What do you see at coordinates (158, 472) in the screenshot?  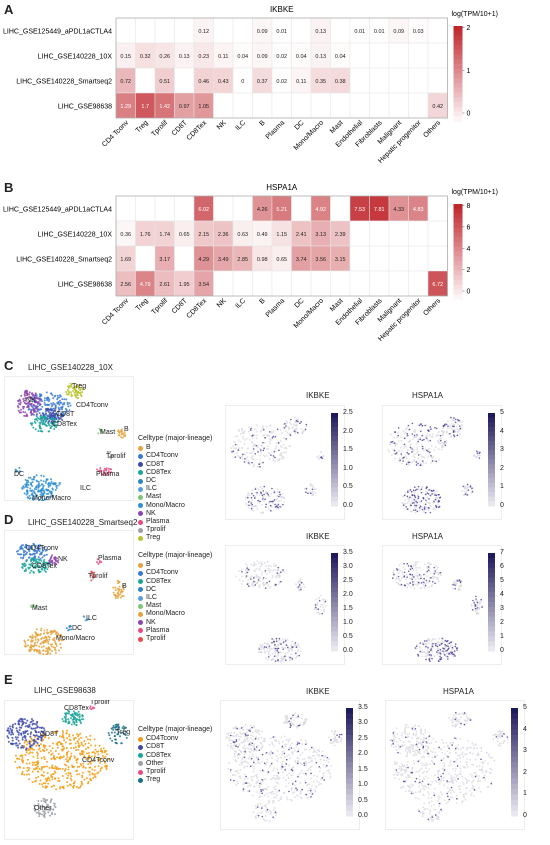 I see `legend-label: CD8Tex` at bounding box center [158, 472].